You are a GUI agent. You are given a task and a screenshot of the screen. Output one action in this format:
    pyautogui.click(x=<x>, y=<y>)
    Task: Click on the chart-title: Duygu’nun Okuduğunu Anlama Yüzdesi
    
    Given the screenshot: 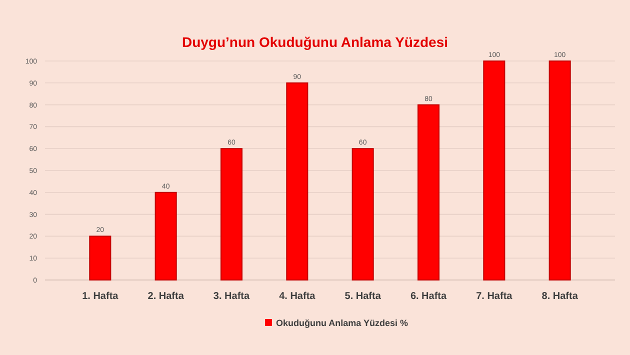 What is the action you would take?
    pyautogui.click(x=315, y=42)
    